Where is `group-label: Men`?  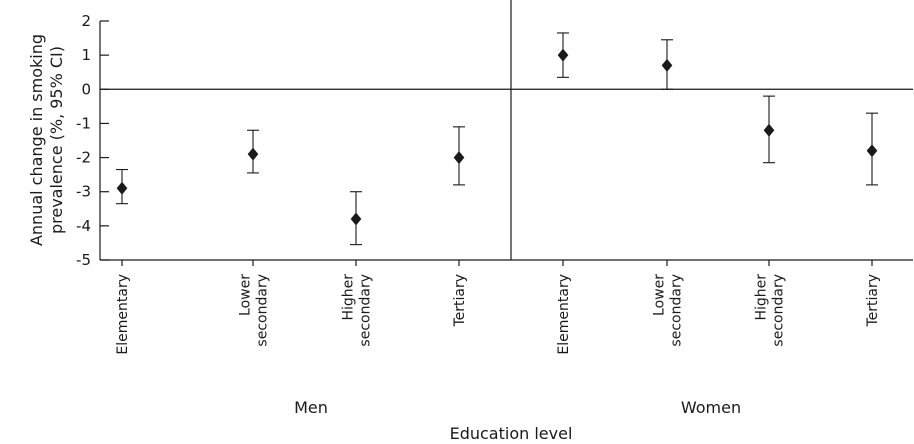 group-label: Men is located at coordinates (311, 407).